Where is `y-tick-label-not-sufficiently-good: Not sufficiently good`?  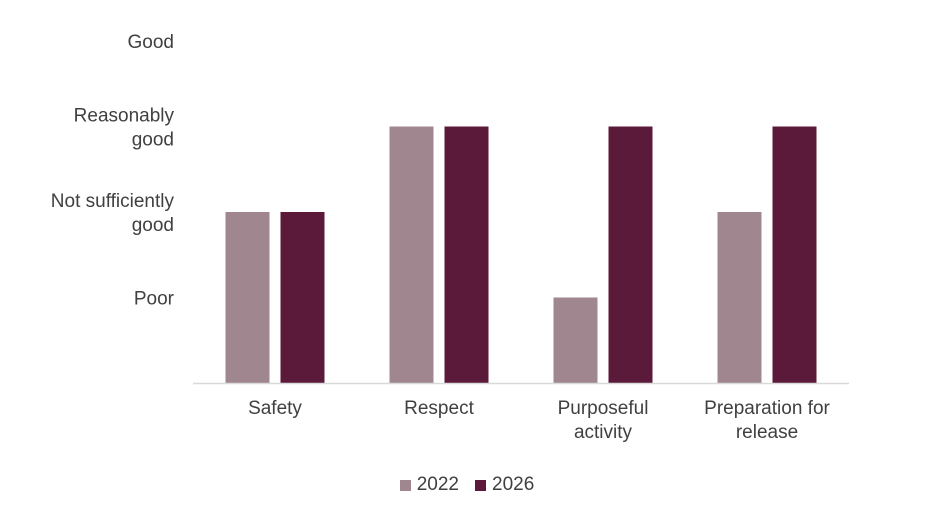
y-tick-label-not-sufficiently-good: Not sufficiently good is located at coordinates (113, 213).